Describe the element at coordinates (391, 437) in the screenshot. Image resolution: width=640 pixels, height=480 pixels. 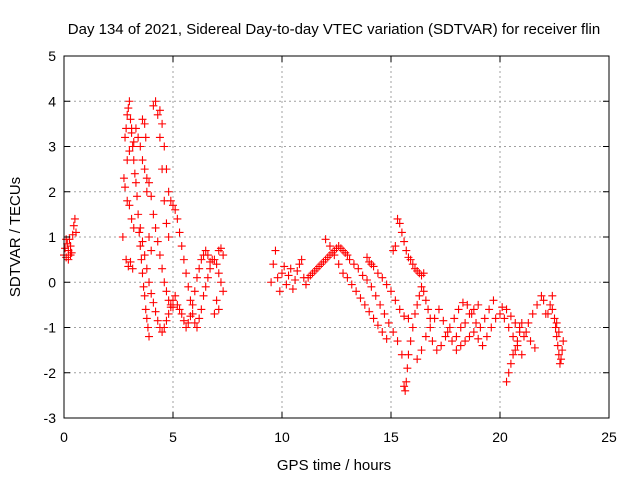
I see `x-tick-label: 15` at that location.